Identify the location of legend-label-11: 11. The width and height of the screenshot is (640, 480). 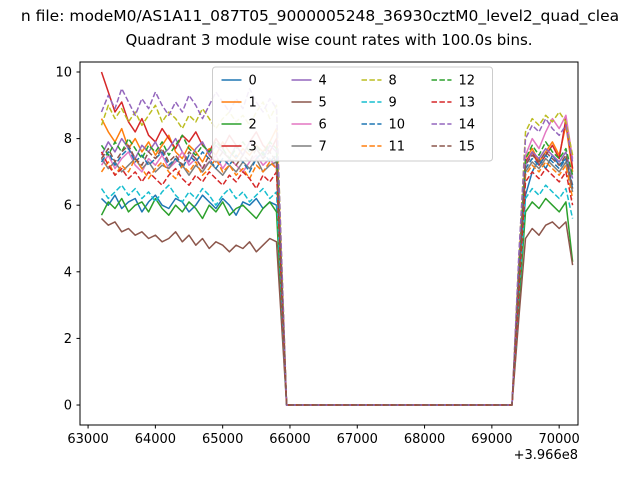
(397, 147).